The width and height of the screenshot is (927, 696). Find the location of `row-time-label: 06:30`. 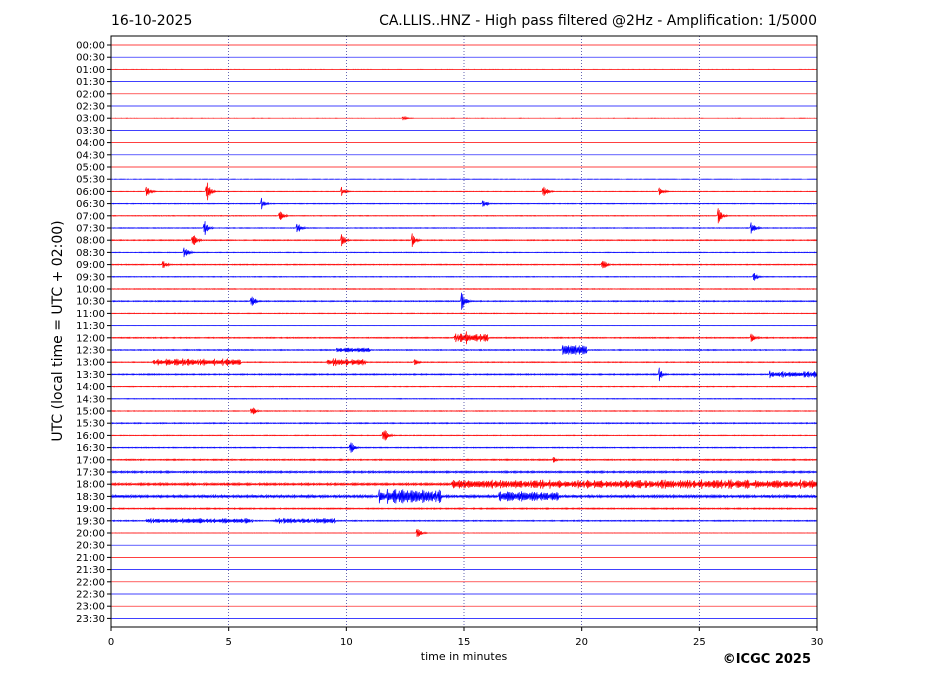

row-time-label: 06:30 is located at coordinates (90, 204).